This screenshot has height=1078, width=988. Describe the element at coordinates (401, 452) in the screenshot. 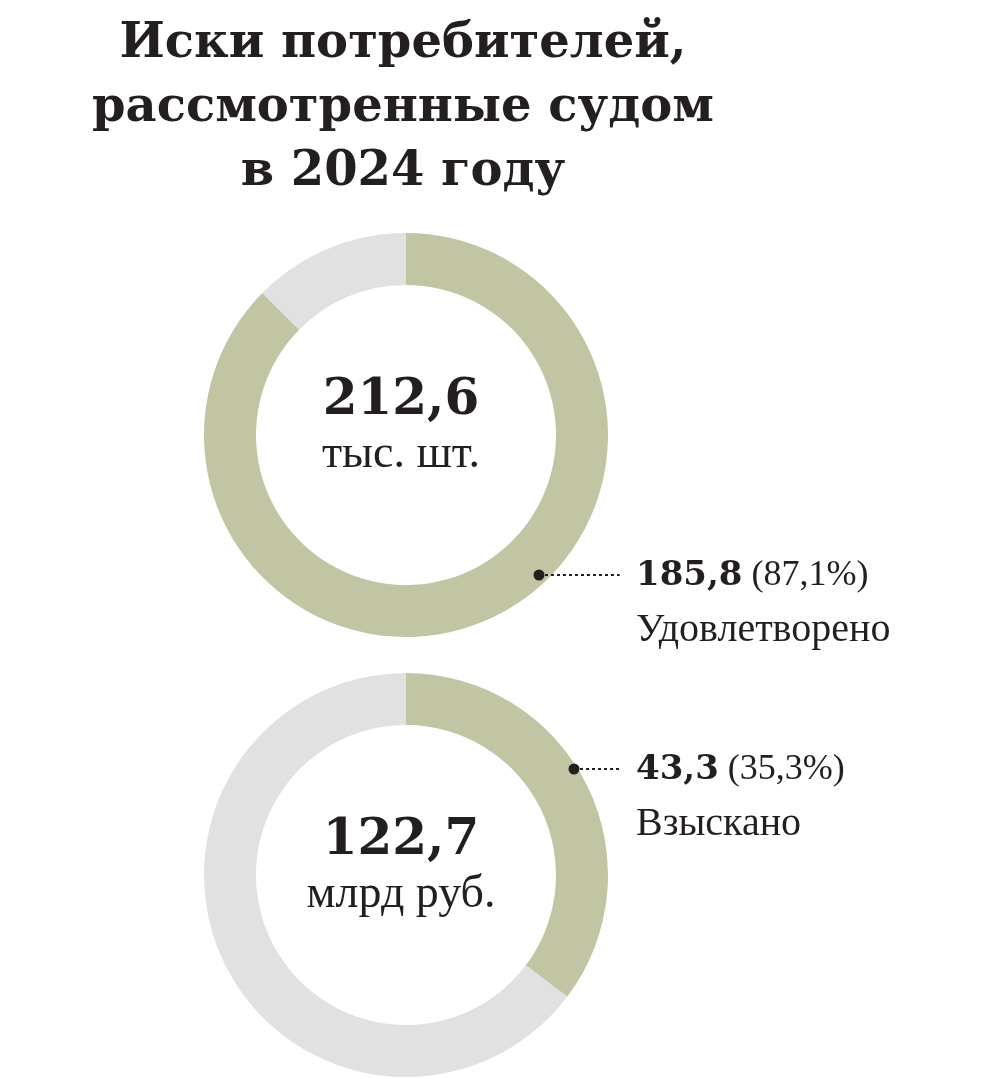

I see `text: тыс. шт.` at that location.